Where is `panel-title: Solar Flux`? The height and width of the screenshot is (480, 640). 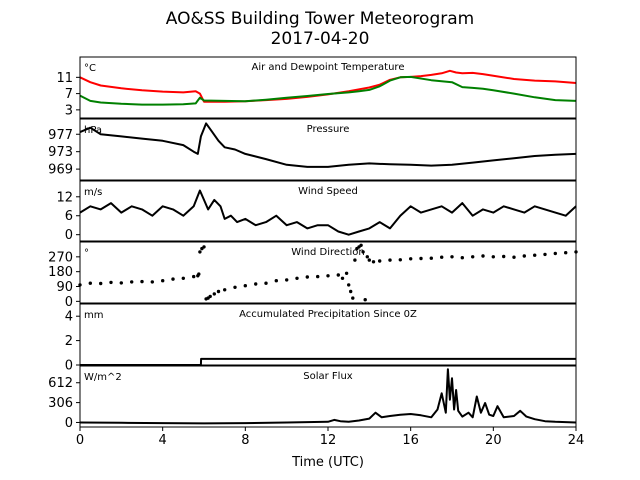
panel-title: Solar Flux is located at coordinates (328, 376).